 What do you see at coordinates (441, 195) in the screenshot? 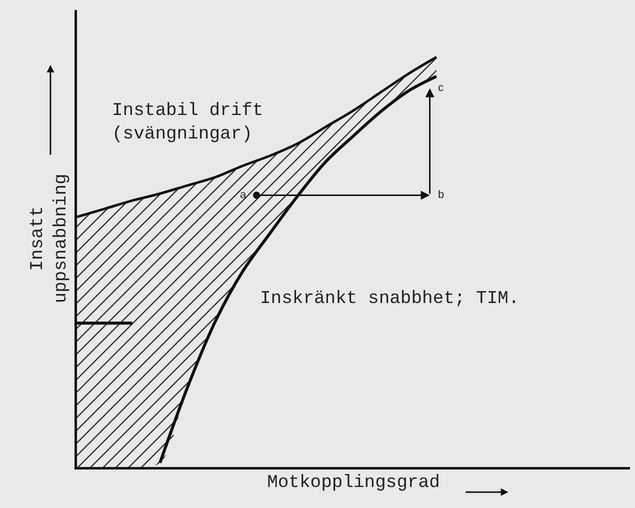
I see `annotation: b` at bounding box center [441, 195].